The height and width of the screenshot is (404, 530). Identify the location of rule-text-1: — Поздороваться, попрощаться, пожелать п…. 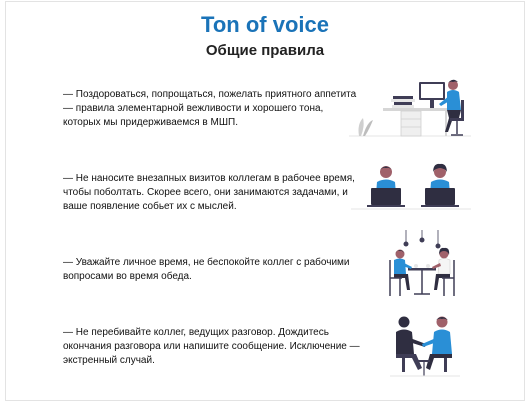
(210, 108).